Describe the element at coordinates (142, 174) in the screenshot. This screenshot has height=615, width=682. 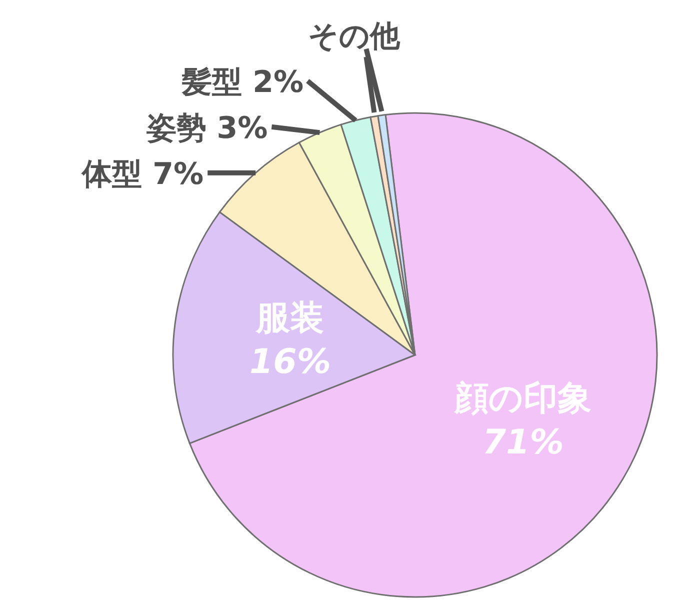
I see `slice-label: 体型 7%` at that location.